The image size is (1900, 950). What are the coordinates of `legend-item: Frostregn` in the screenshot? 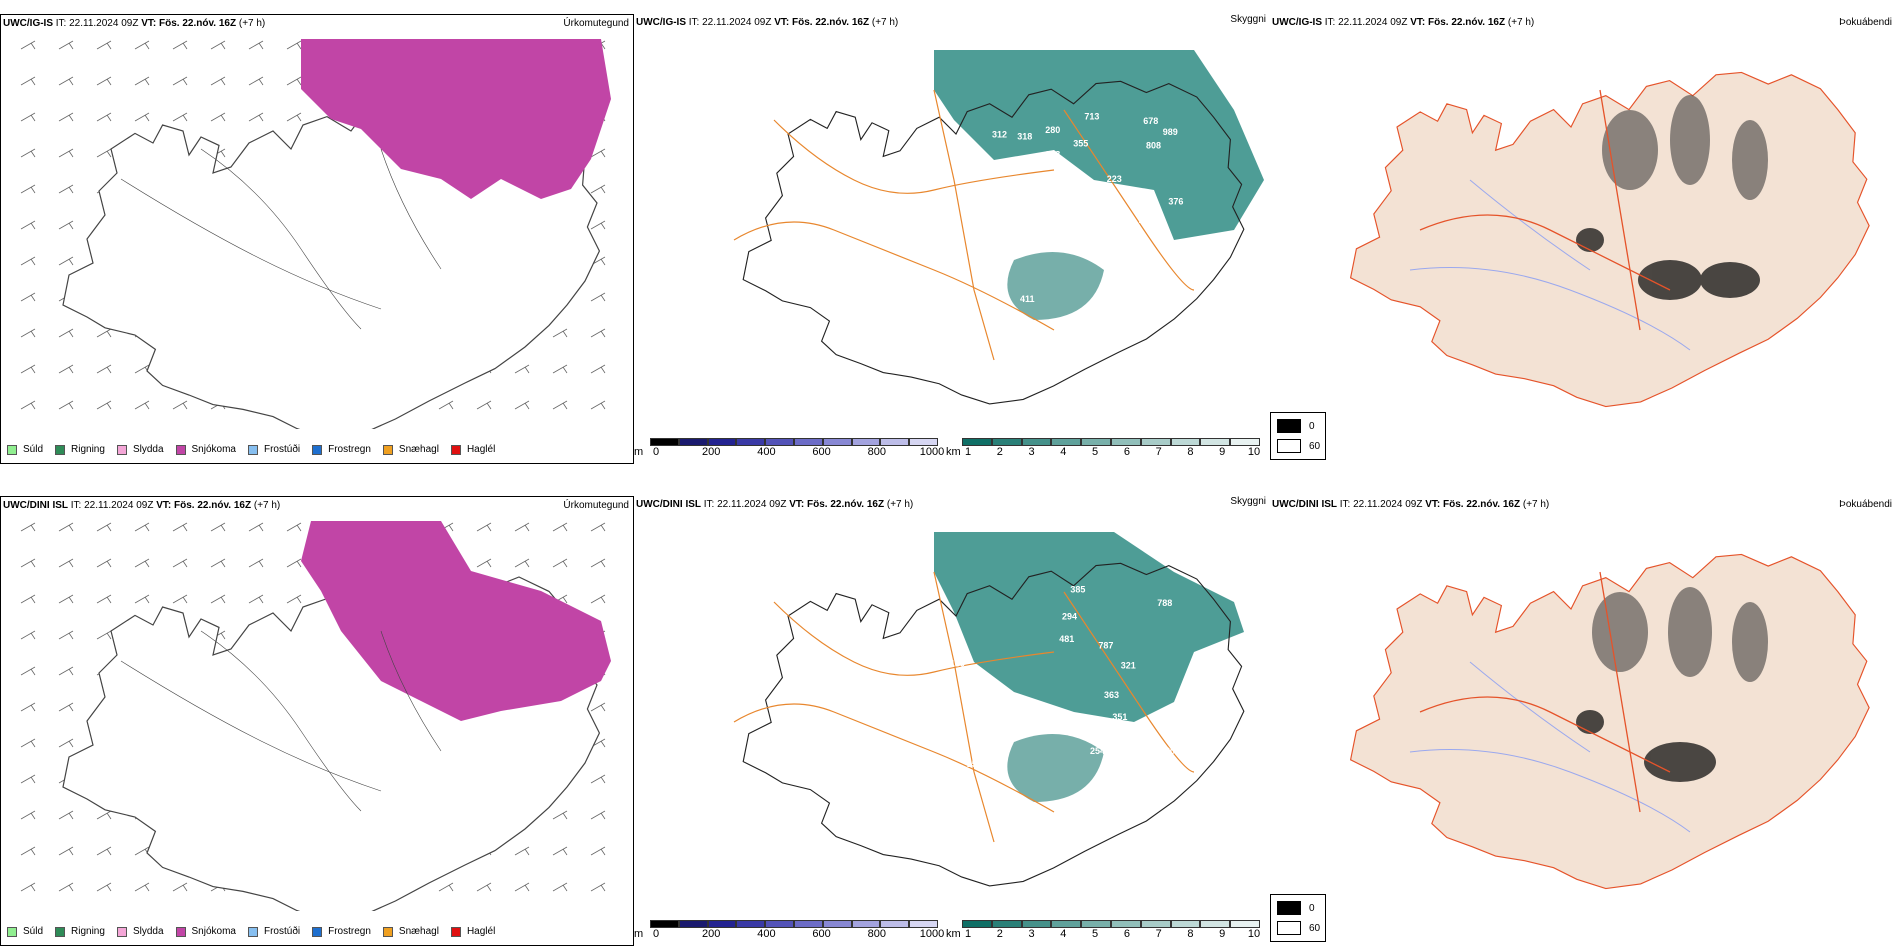 It's located at (341, 931).